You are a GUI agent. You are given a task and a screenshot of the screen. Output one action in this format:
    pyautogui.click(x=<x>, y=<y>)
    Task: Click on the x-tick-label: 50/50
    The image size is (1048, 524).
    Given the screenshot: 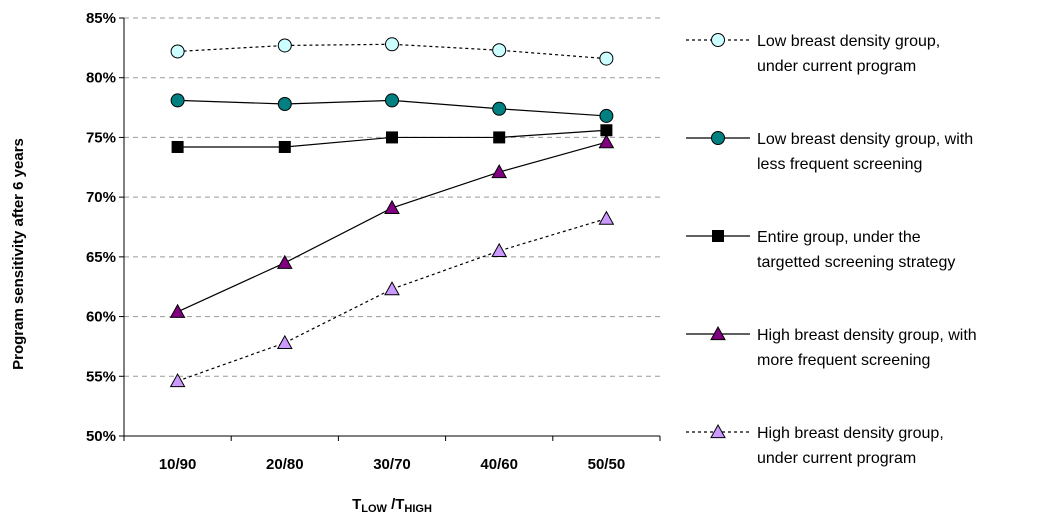 What is the action you would take?
    pyautogui.click(x=607, y=464)
    